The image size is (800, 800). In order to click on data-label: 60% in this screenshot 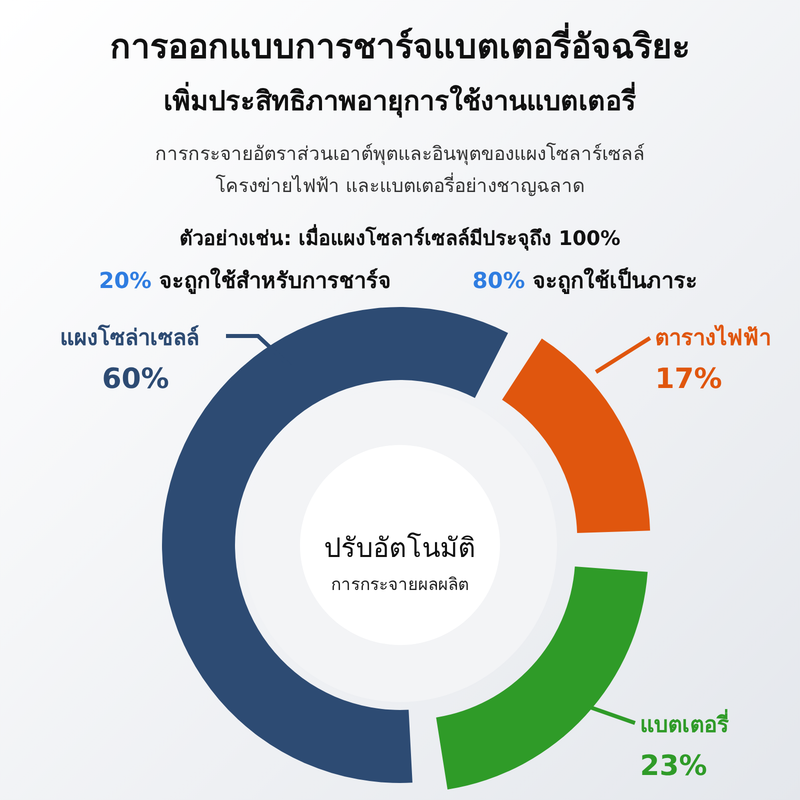, I will do `click(136, 378)`.